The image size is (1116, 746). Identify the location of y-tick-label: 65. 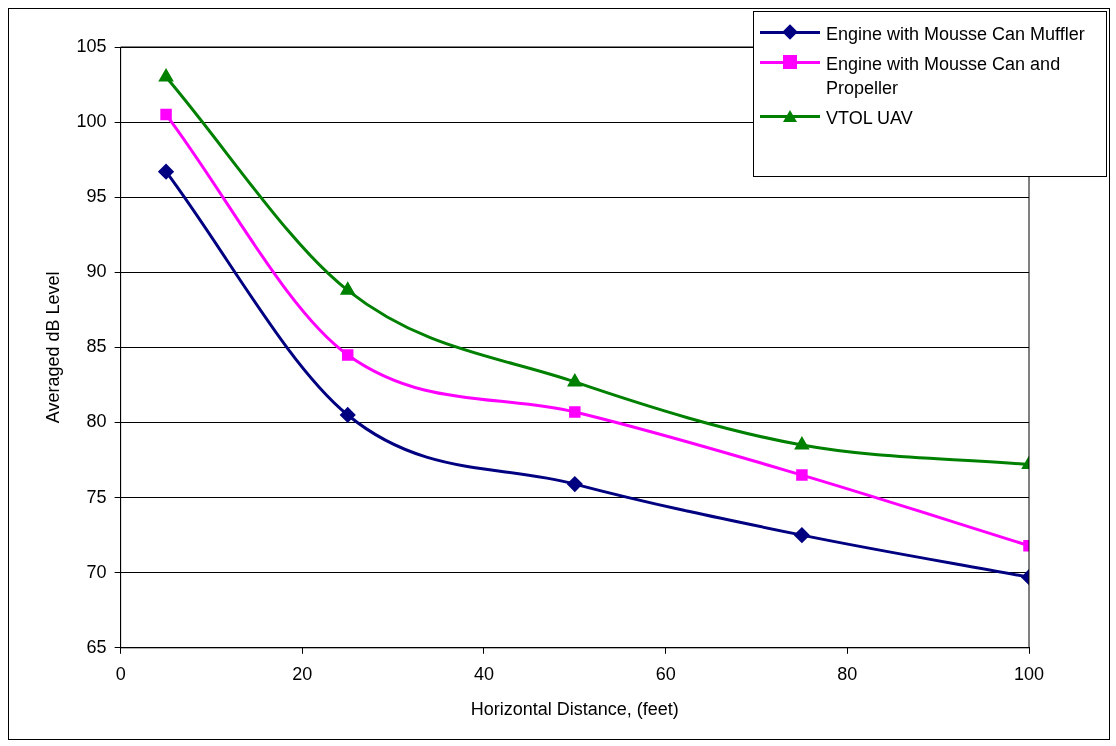
(96, 646).